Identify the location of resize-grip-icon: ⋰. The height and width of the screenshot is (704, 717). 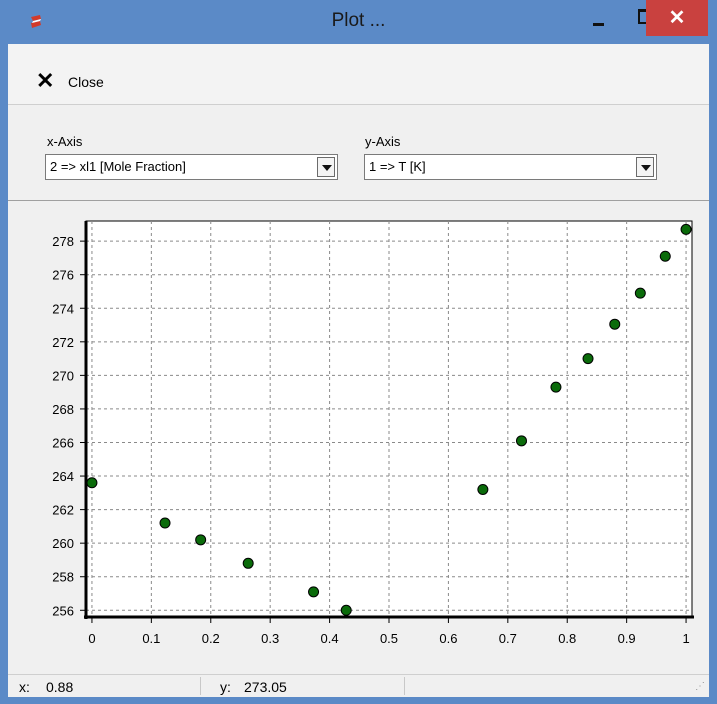
(700, 686).